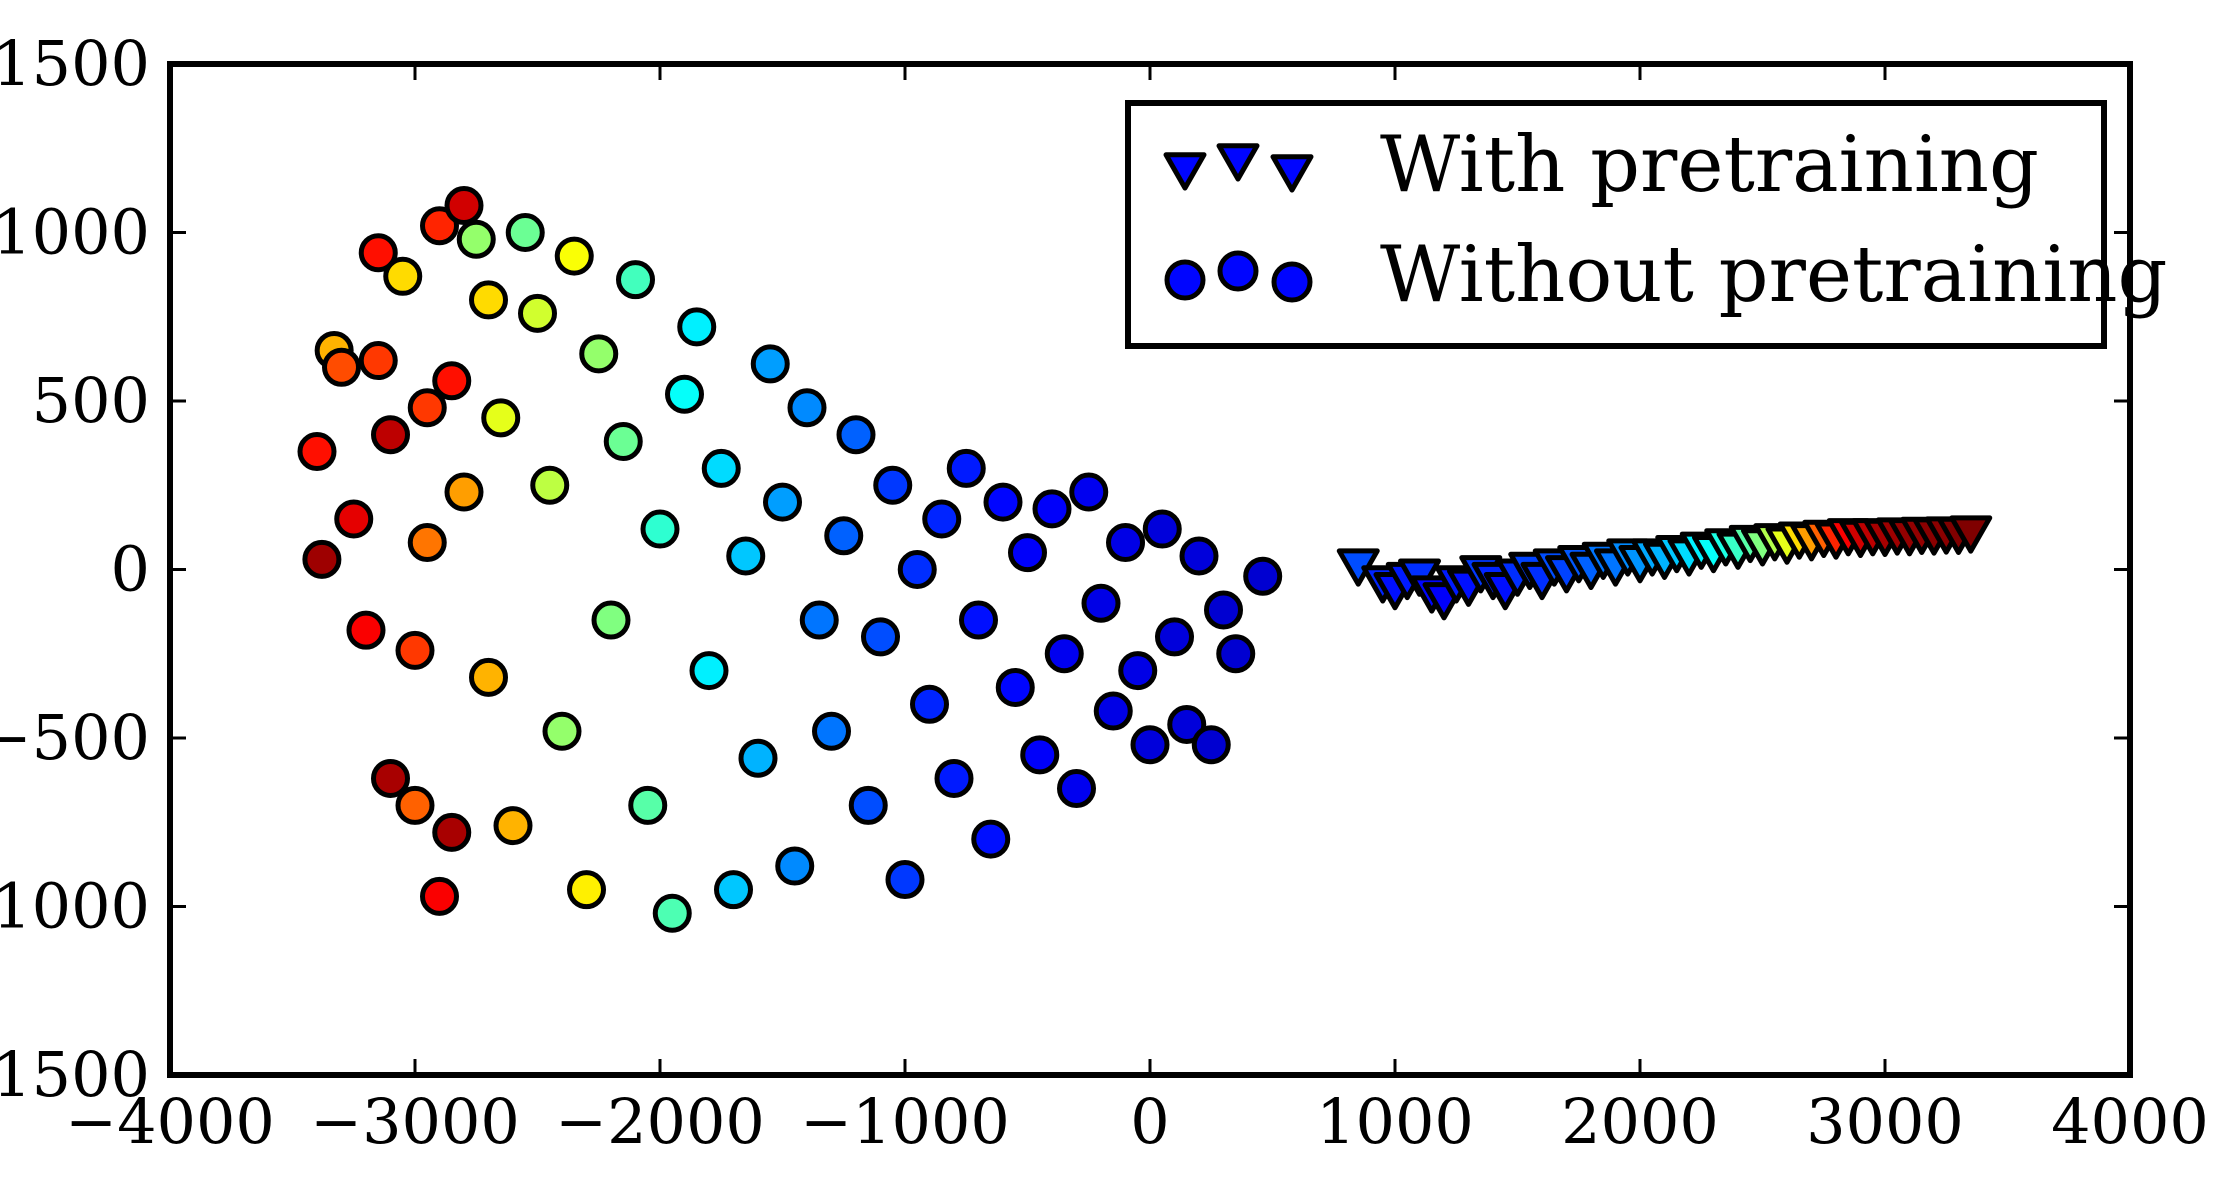 This screenshot has width=2238, height=1180. Describe the element at coordinates (170, 1121) in the screenshot. I see `x-tick-label: −4000` at that location.